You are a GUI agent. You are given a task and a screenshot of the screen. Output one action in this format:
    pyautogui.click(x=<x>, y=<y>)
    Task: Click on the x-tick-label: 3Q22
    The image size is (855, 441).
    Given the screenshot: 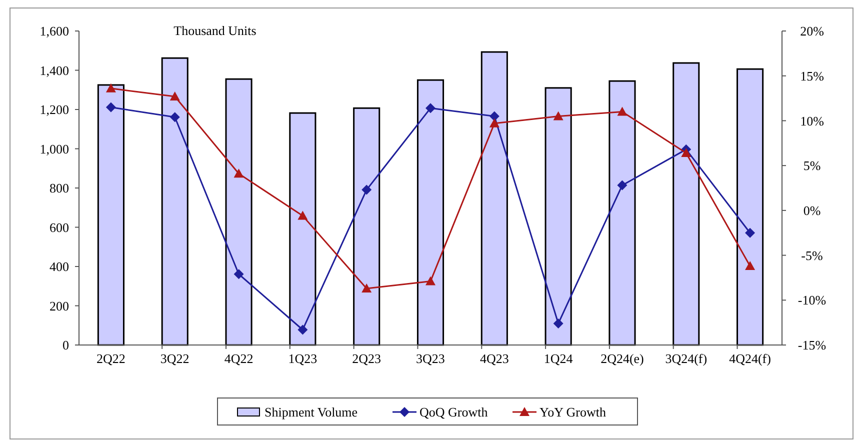 What is the action you would take?
    pyautogui.click(x=175, y=358)
    